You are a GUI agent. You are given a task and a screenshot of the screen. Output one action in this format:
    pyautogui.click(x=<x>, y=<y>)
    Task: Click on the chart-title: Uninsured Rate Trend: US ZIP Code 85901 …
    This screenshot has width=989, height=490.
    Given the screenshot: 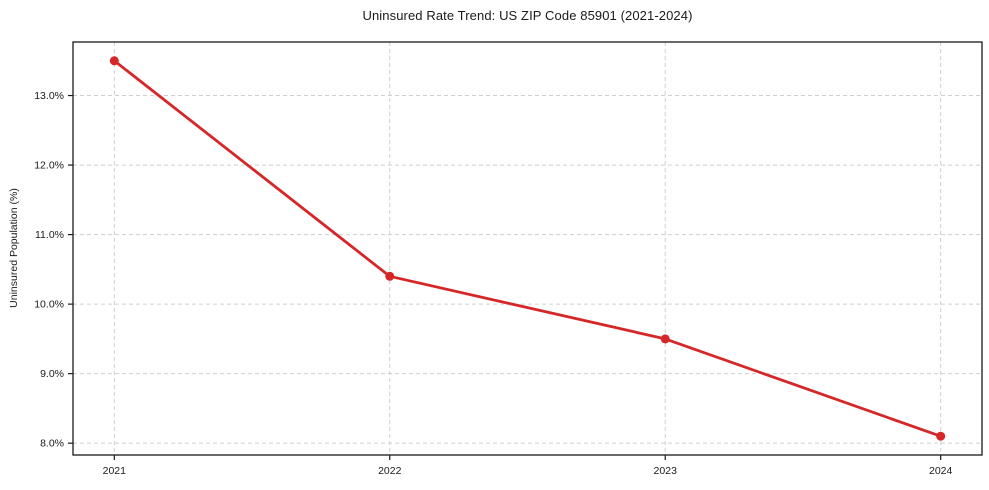 What is the action you would take?
    pyautogui.click(x=527, y=15)
    